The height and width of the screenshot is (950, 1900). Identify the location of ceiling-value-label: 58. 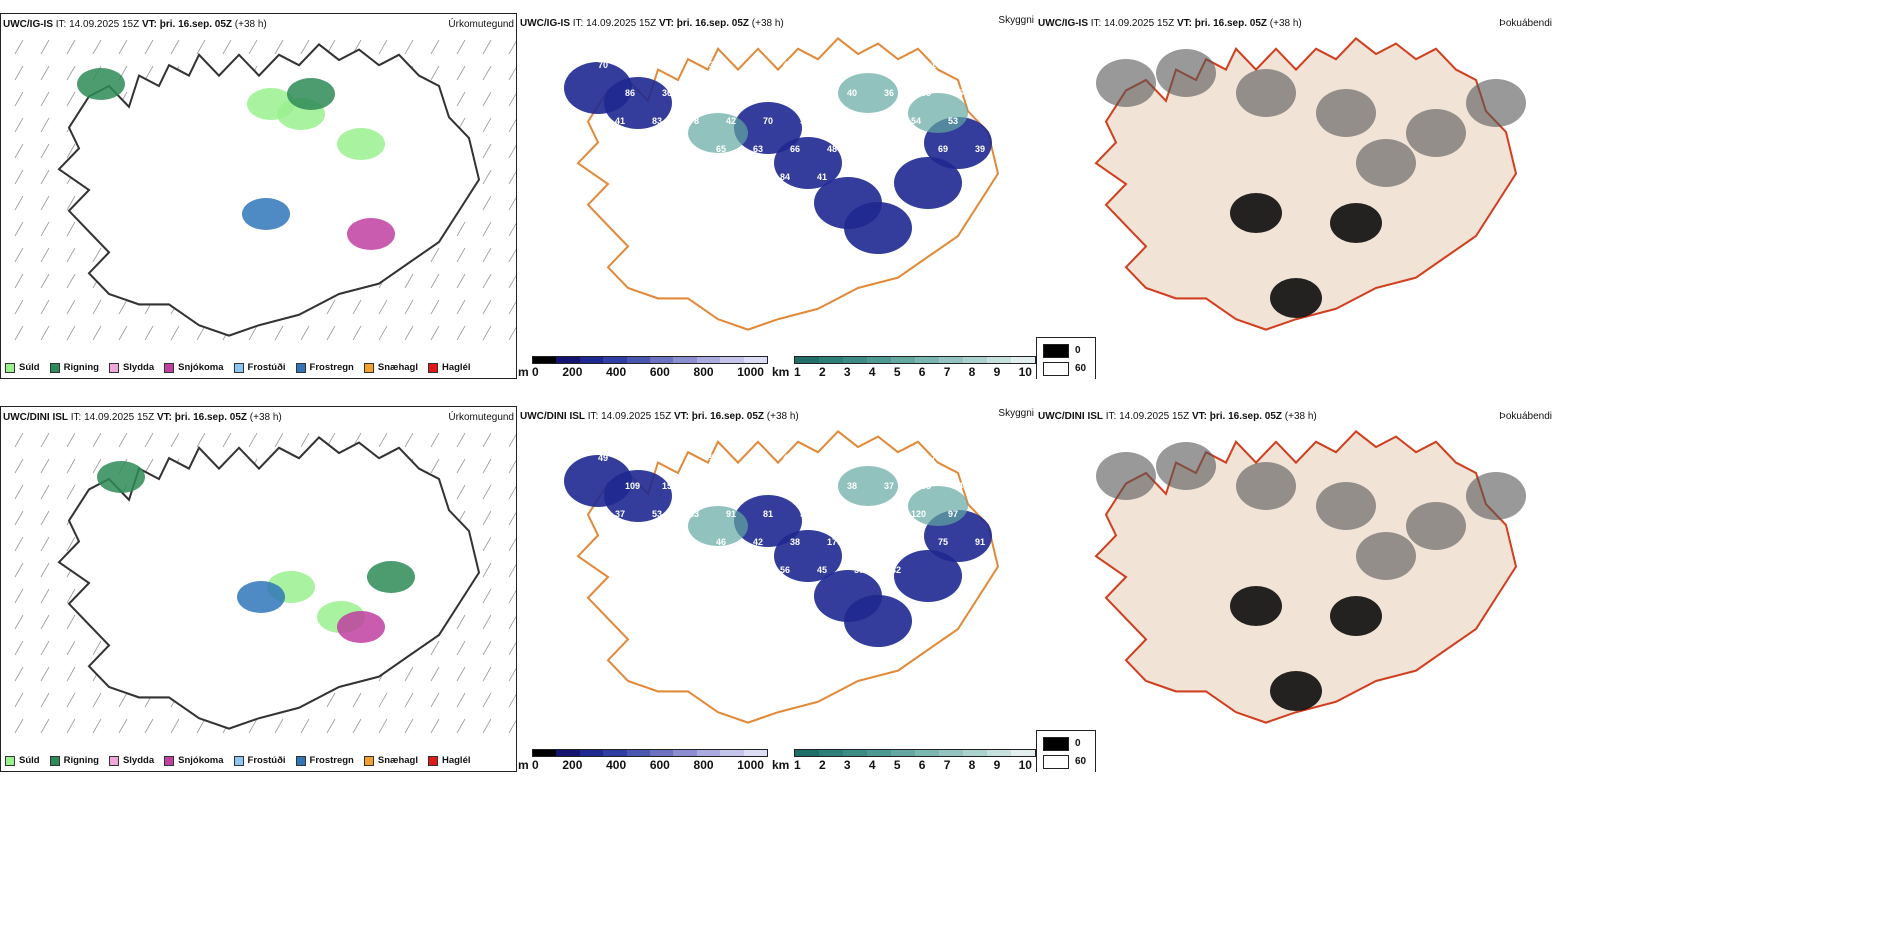
(805, 514).